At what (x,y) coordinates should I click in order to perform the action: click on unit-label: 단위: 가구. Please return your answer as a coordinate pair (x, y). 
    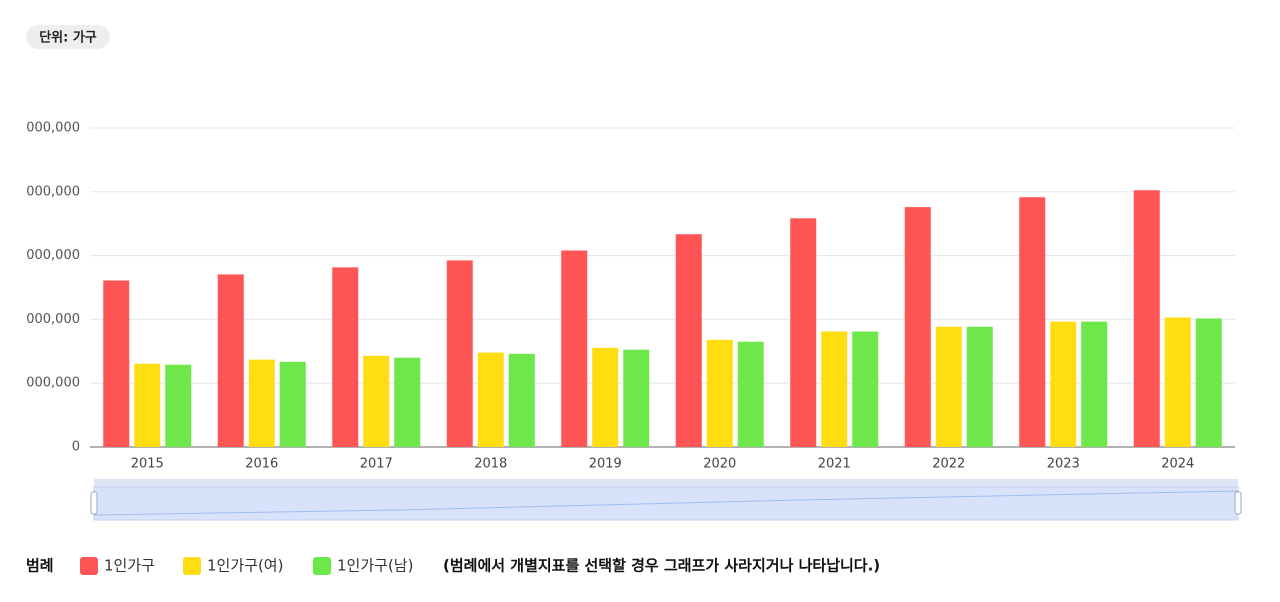
    Looking at the image, I should click on (68, 38).